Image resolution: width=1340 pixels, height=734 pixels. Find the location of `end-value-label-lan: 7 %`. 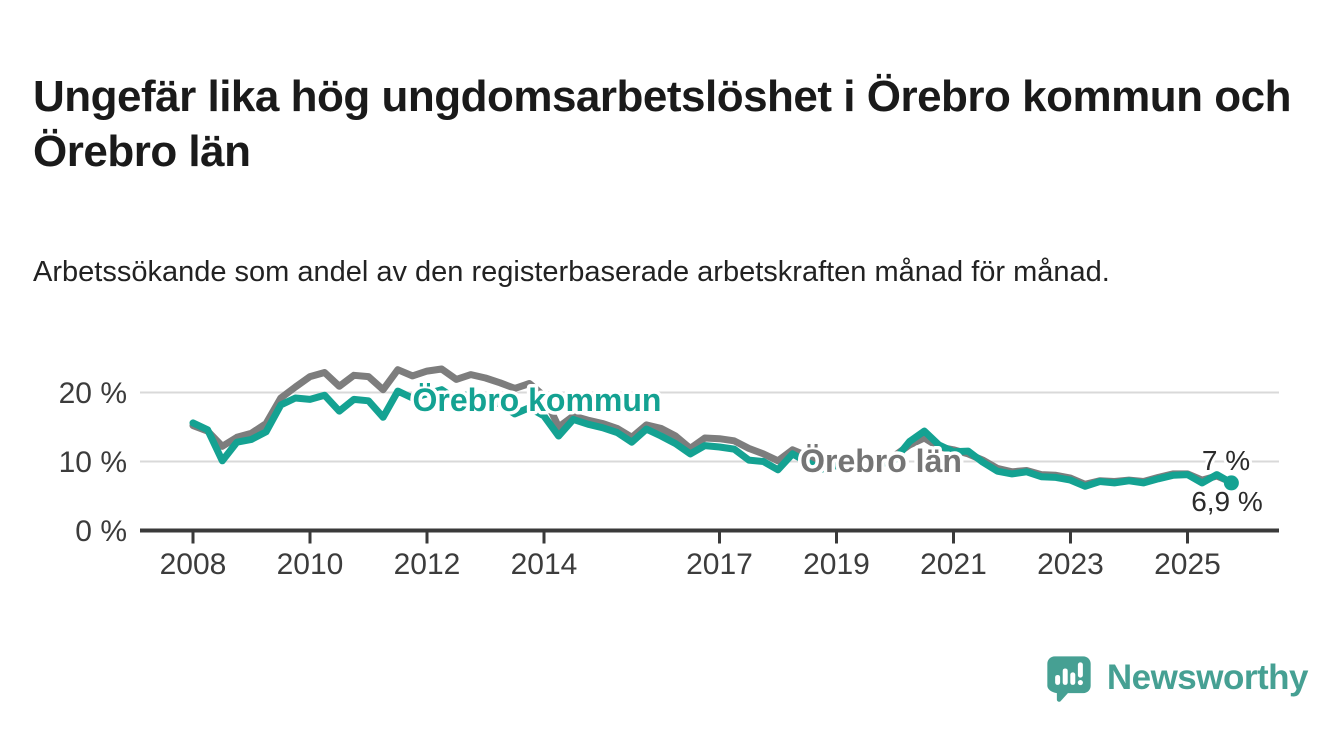

end-value-label-lan: 7 % is located at coordinates (1226, 460).